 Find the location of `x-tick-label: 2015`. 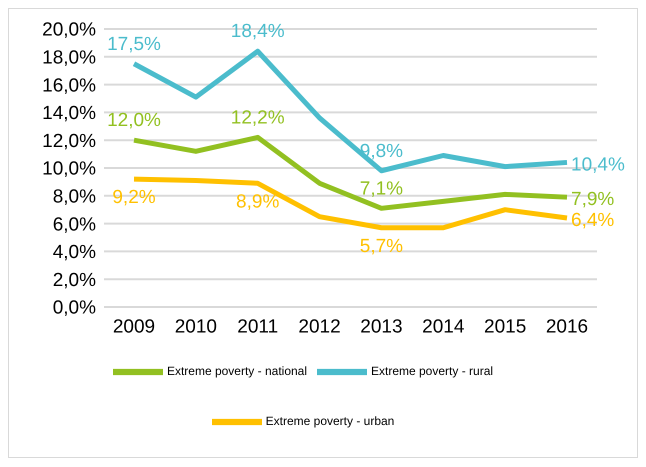

x-tick-label: 2015 is located at coordinates (505, 327).